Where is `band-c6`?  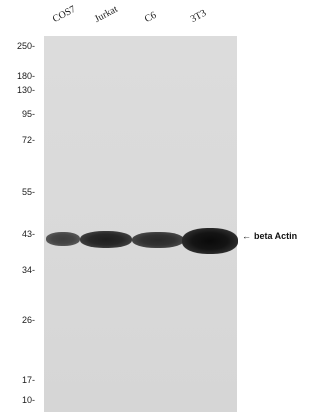 band-c6 is located at coordinates (158, 240).